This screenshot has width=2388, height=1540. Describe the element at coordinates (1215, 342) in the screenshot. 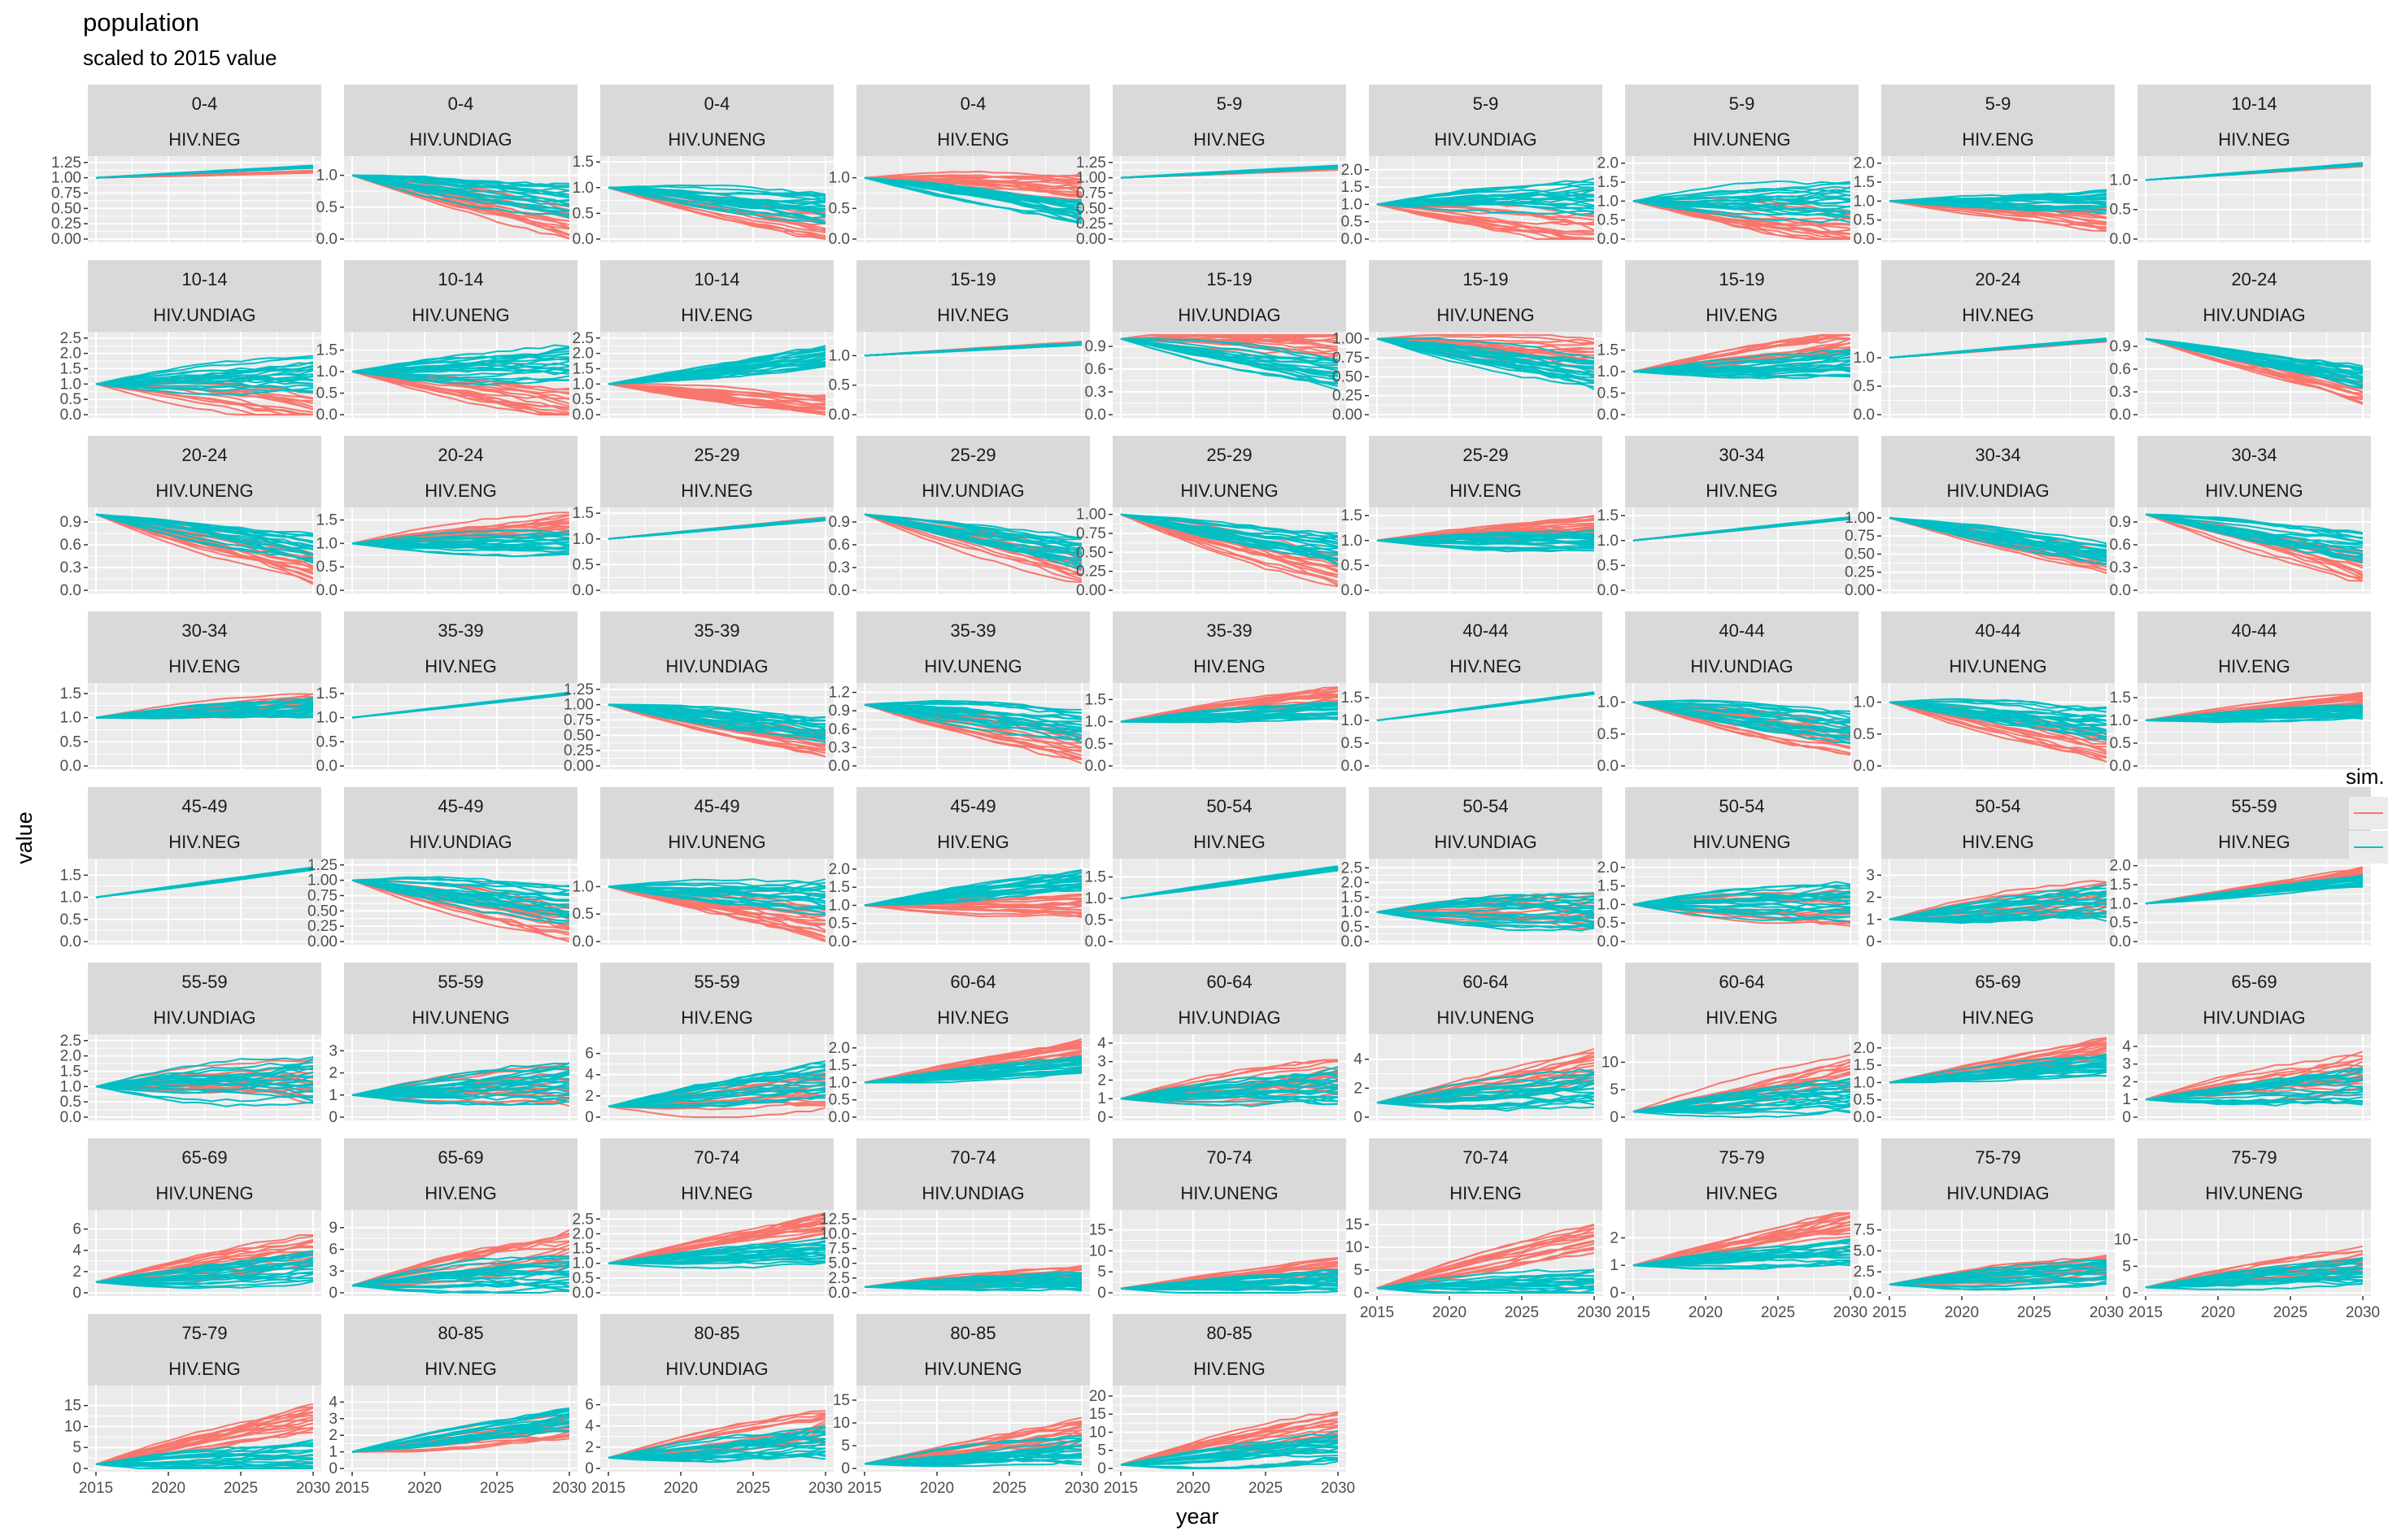

I see `facet-panel: 15-19 HIV.UNDIAG 0.0 0.3 0.6 0.9` at that location.